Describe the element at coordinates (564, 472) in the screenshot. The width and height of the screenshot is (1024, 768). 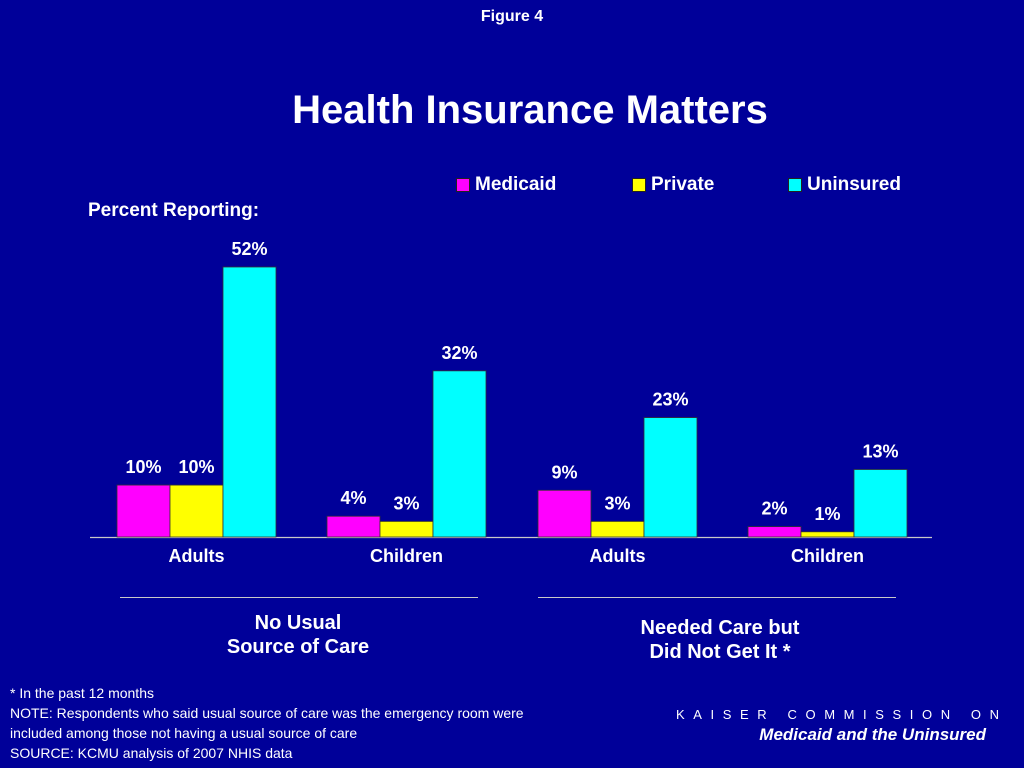
I see `data-label-medicaid: 9%` at that location.